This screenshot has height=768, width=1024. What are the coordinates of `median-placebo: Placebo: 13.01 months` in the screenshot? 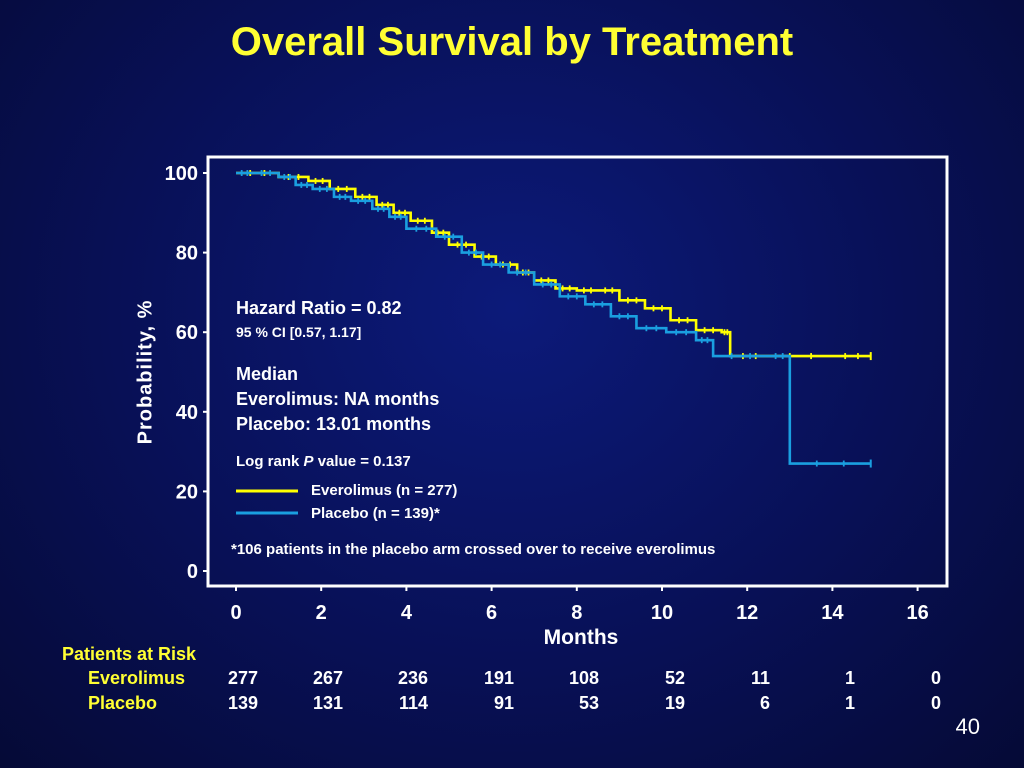 It's located at (334, 424).